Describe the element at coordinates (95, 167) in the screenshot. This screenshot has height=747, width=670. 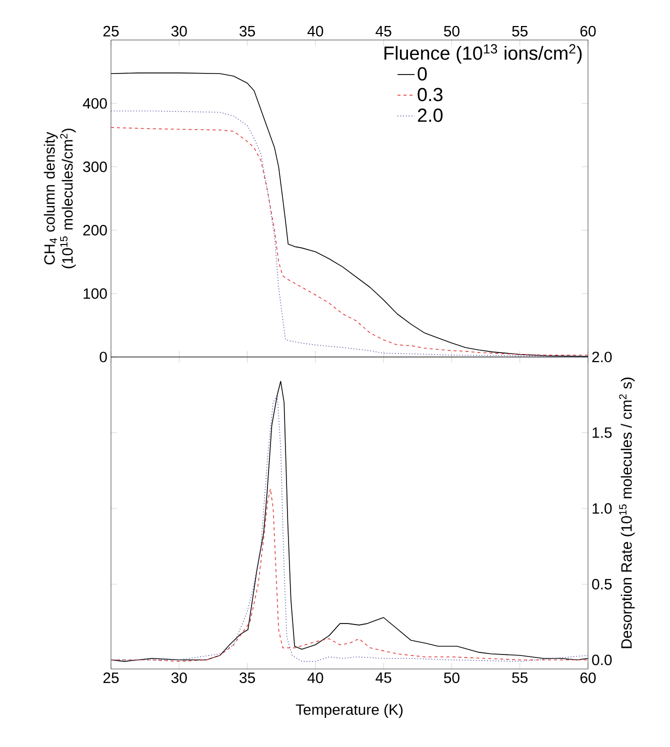
I see `y-tick-label: 300` at that location.